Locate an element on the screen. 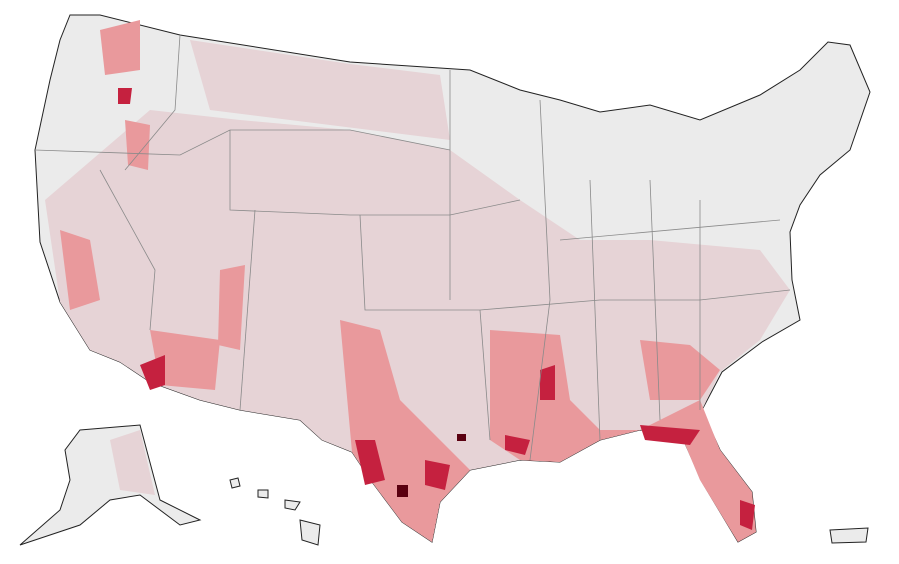 The width and height of the screenshot is (899, 564). alaska is located at coordinates (110, 485).